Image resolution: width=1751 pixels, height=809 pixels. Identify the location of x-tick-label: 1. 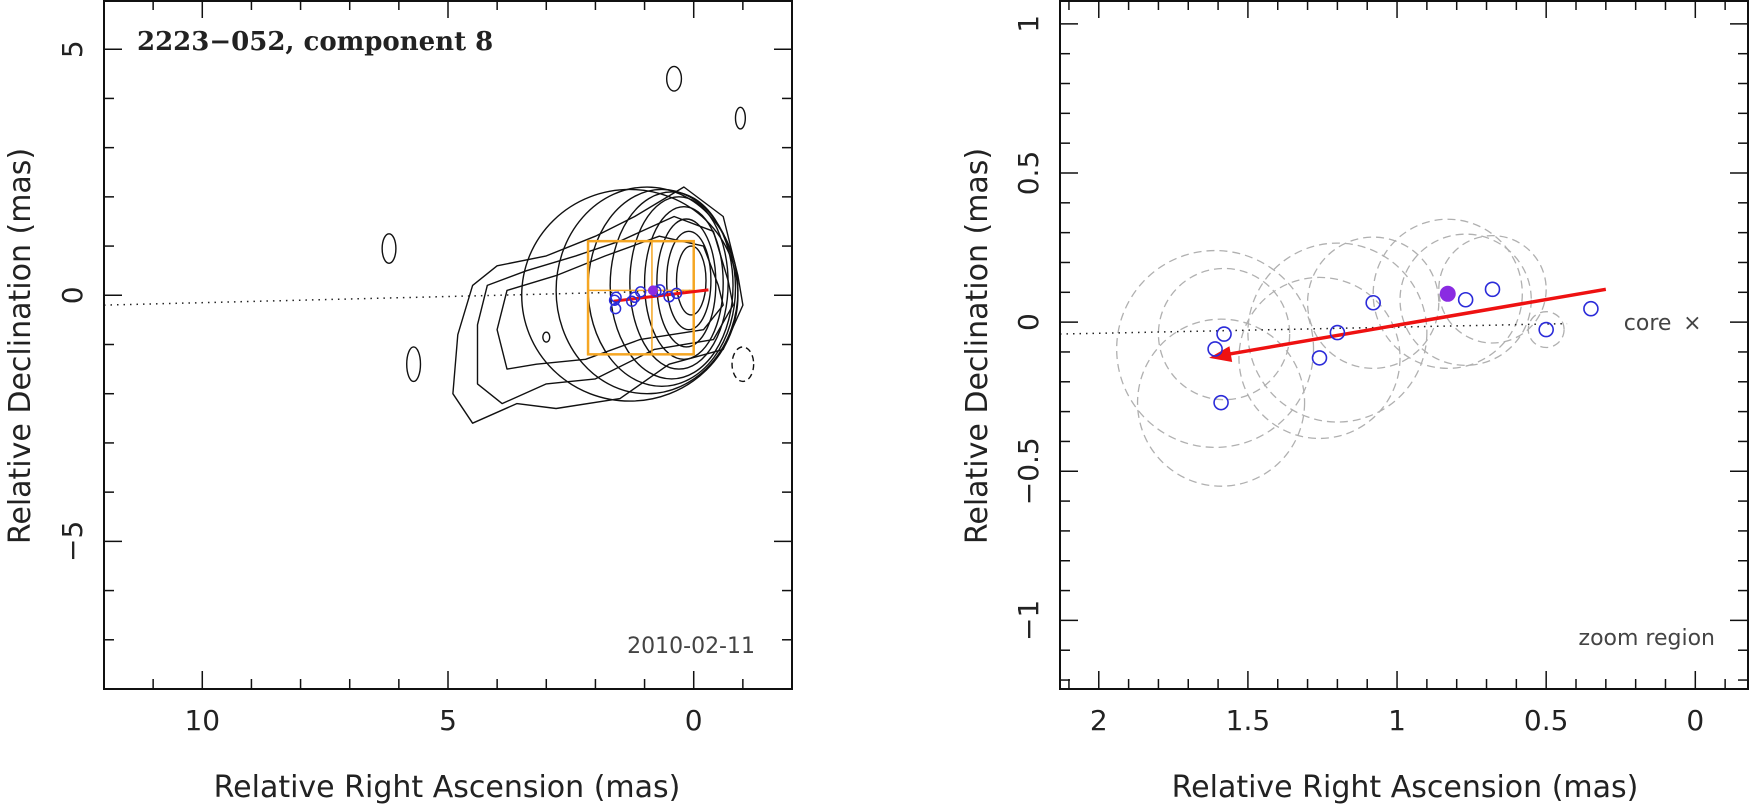
(1397, 720).